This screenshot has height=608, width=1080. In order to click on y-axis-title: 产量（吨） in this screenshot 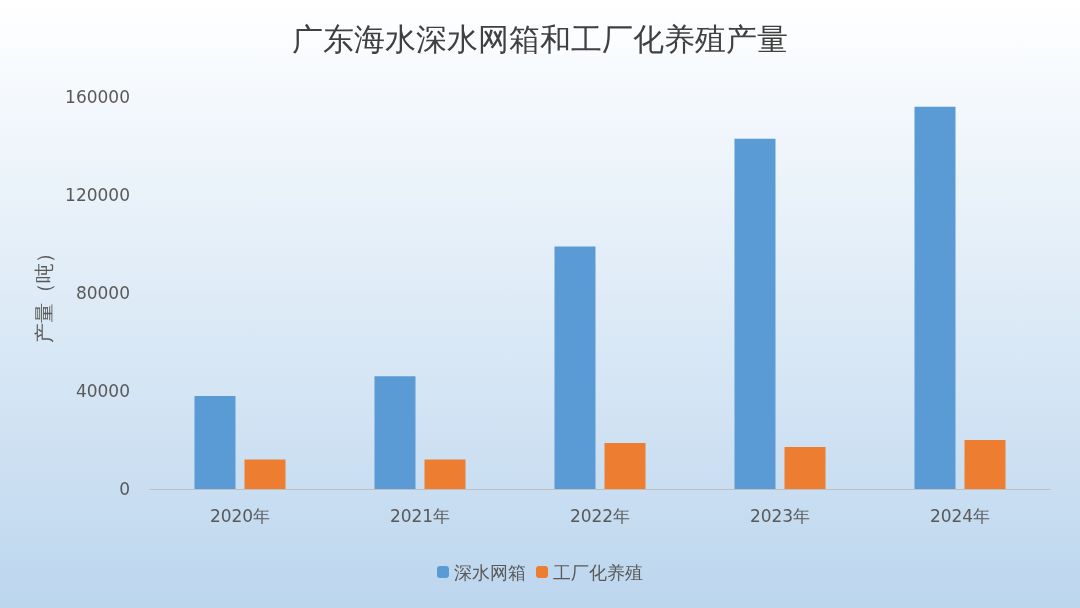, I will do `click(44, 293)`.